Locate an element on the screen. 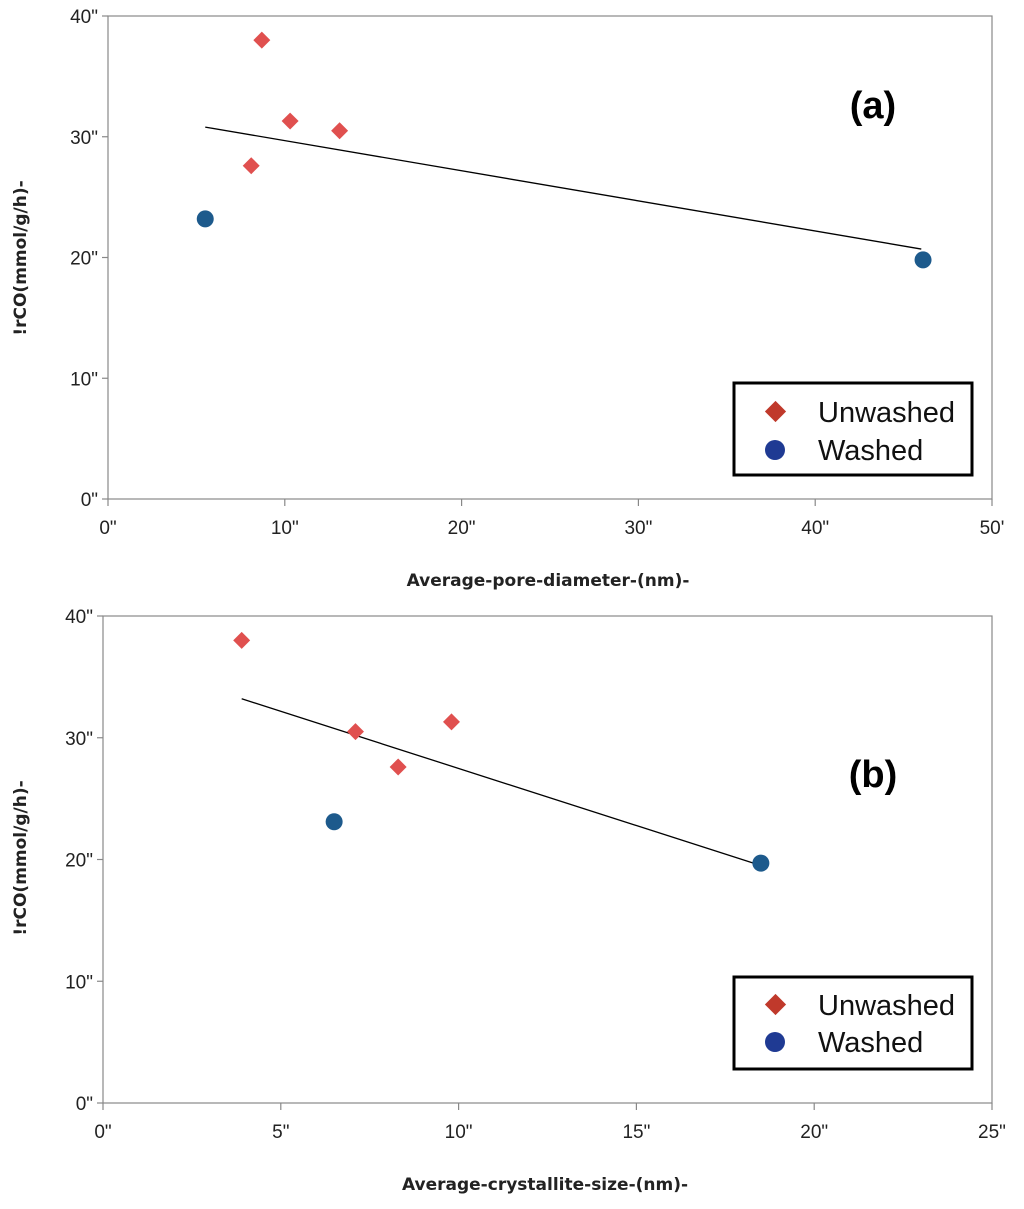 This screenshot has height=1209, width=1024. trendline-a is located at coordinates (563, 188).